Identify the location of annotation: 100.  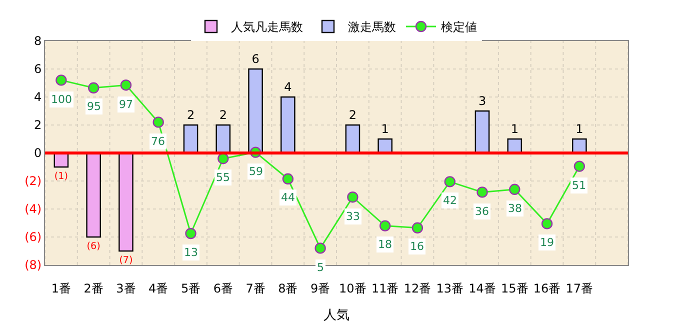
(61, 99).